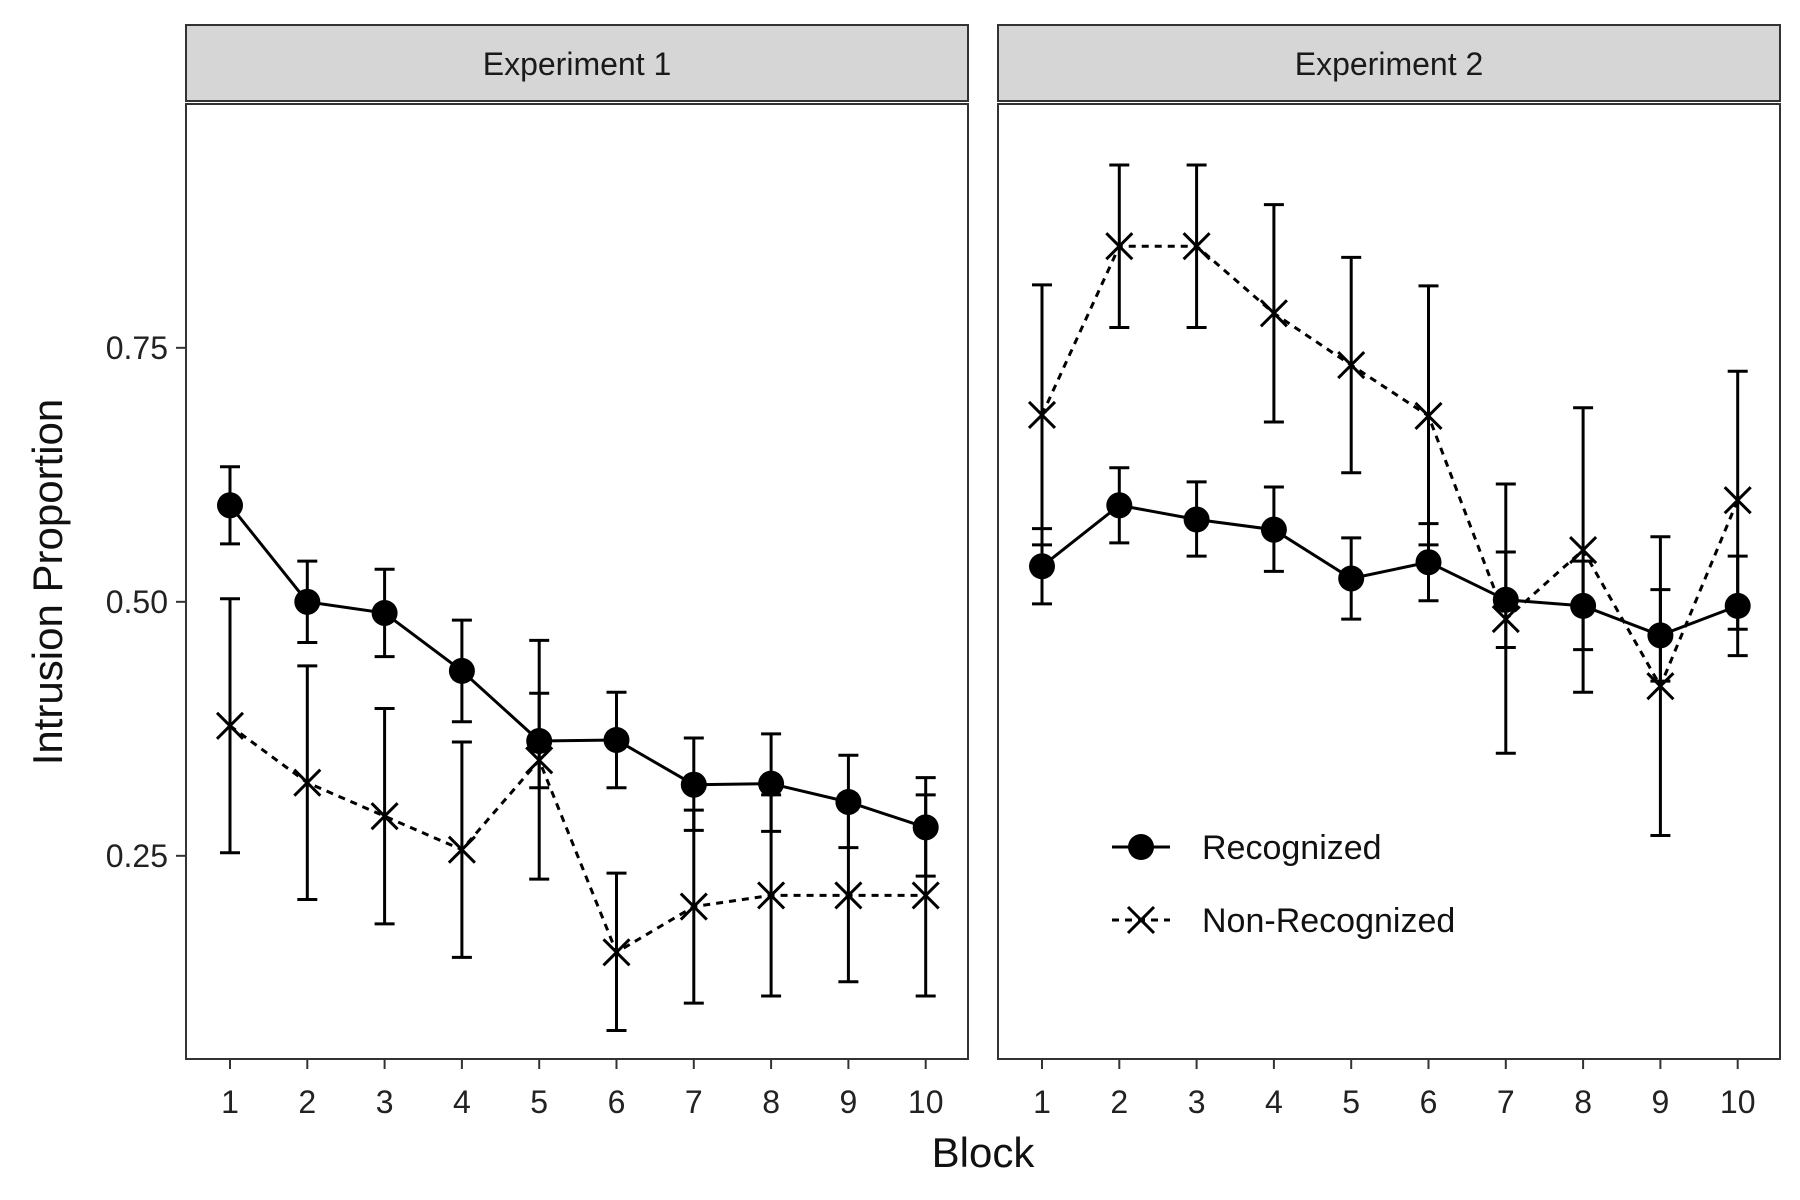  Describe the element at coordinates (137, 348) in the screenshot. I see `y-tick-label: 0.75` at that location.